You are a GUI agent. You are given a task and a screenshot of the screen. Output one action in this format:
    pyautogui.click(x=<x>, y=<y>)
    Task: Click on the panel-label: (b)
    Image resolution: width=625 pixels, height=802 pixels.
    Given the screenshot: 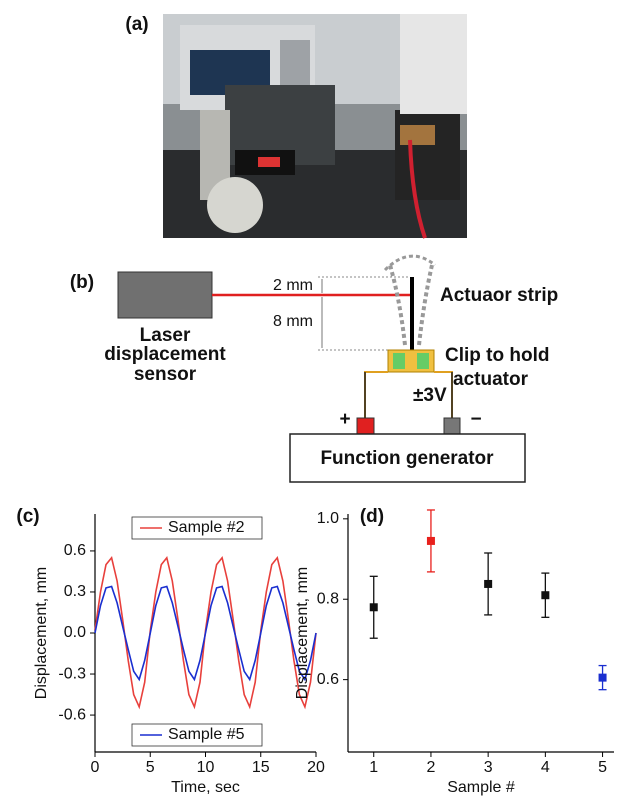 What is the action you would take?
    pyautogui.click(x=82, y=282)
    